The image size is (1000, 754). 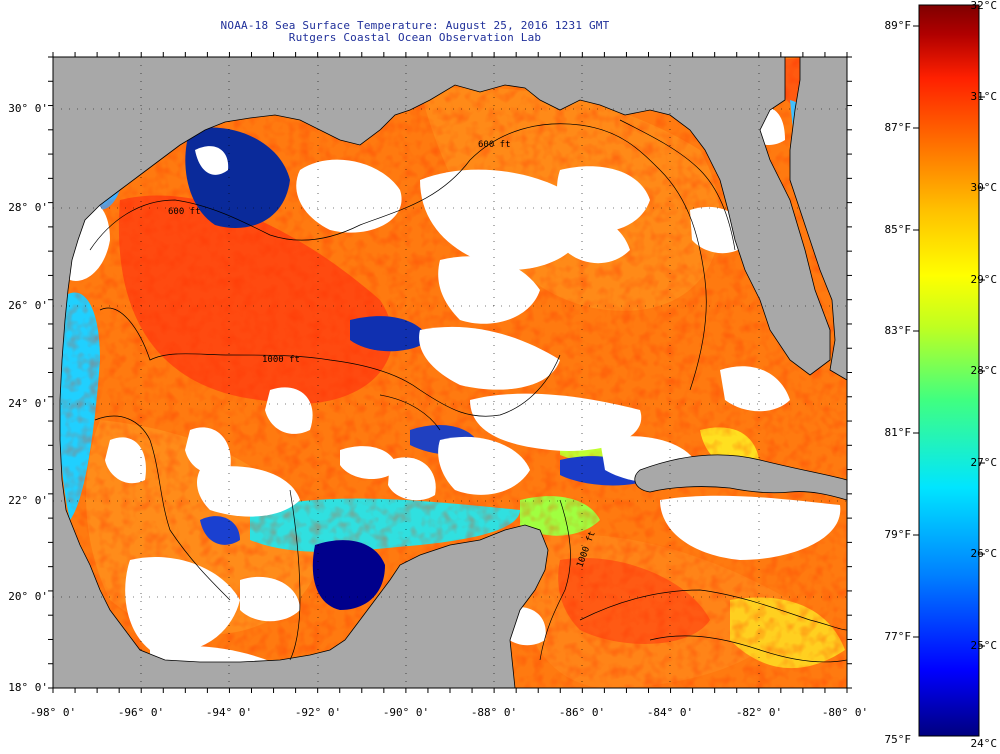 I want to click on lon-label: -82° 0', so click(x=759, y=712).